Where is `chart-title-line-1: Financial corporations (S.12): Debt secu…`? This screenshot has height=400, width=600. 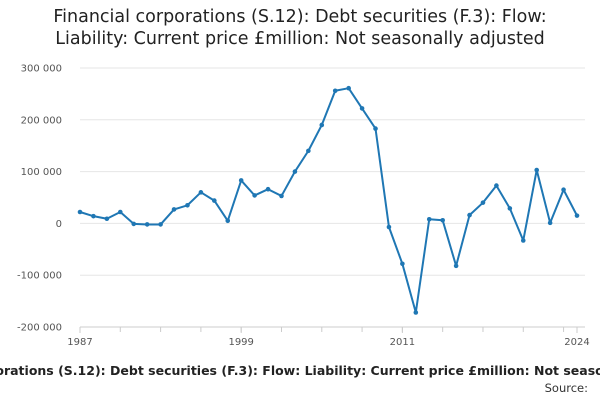
chart-title-line-1: Financial corporations (S.12): Debt secu… is located at coordinates (300, 17).